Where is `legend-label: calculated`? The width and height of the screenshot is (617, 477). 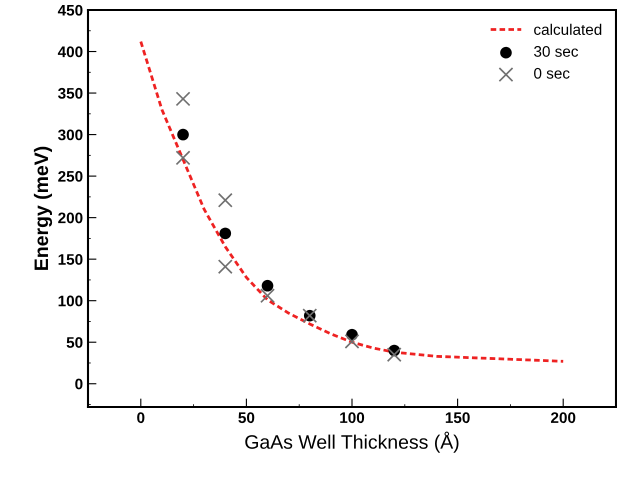
legend-label: calculated is located at coordinates (568, 29).